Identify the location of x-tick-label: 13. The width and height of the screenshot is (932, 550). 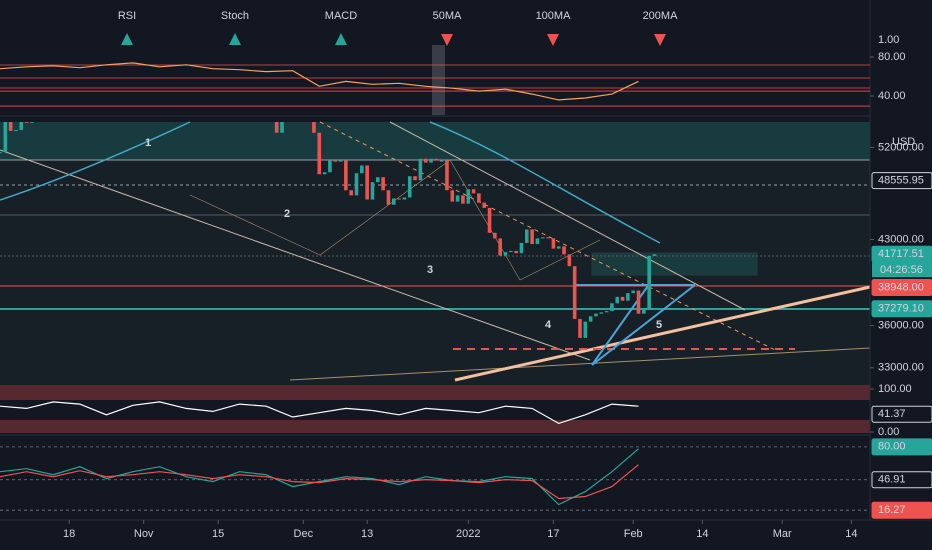
(367, 534).